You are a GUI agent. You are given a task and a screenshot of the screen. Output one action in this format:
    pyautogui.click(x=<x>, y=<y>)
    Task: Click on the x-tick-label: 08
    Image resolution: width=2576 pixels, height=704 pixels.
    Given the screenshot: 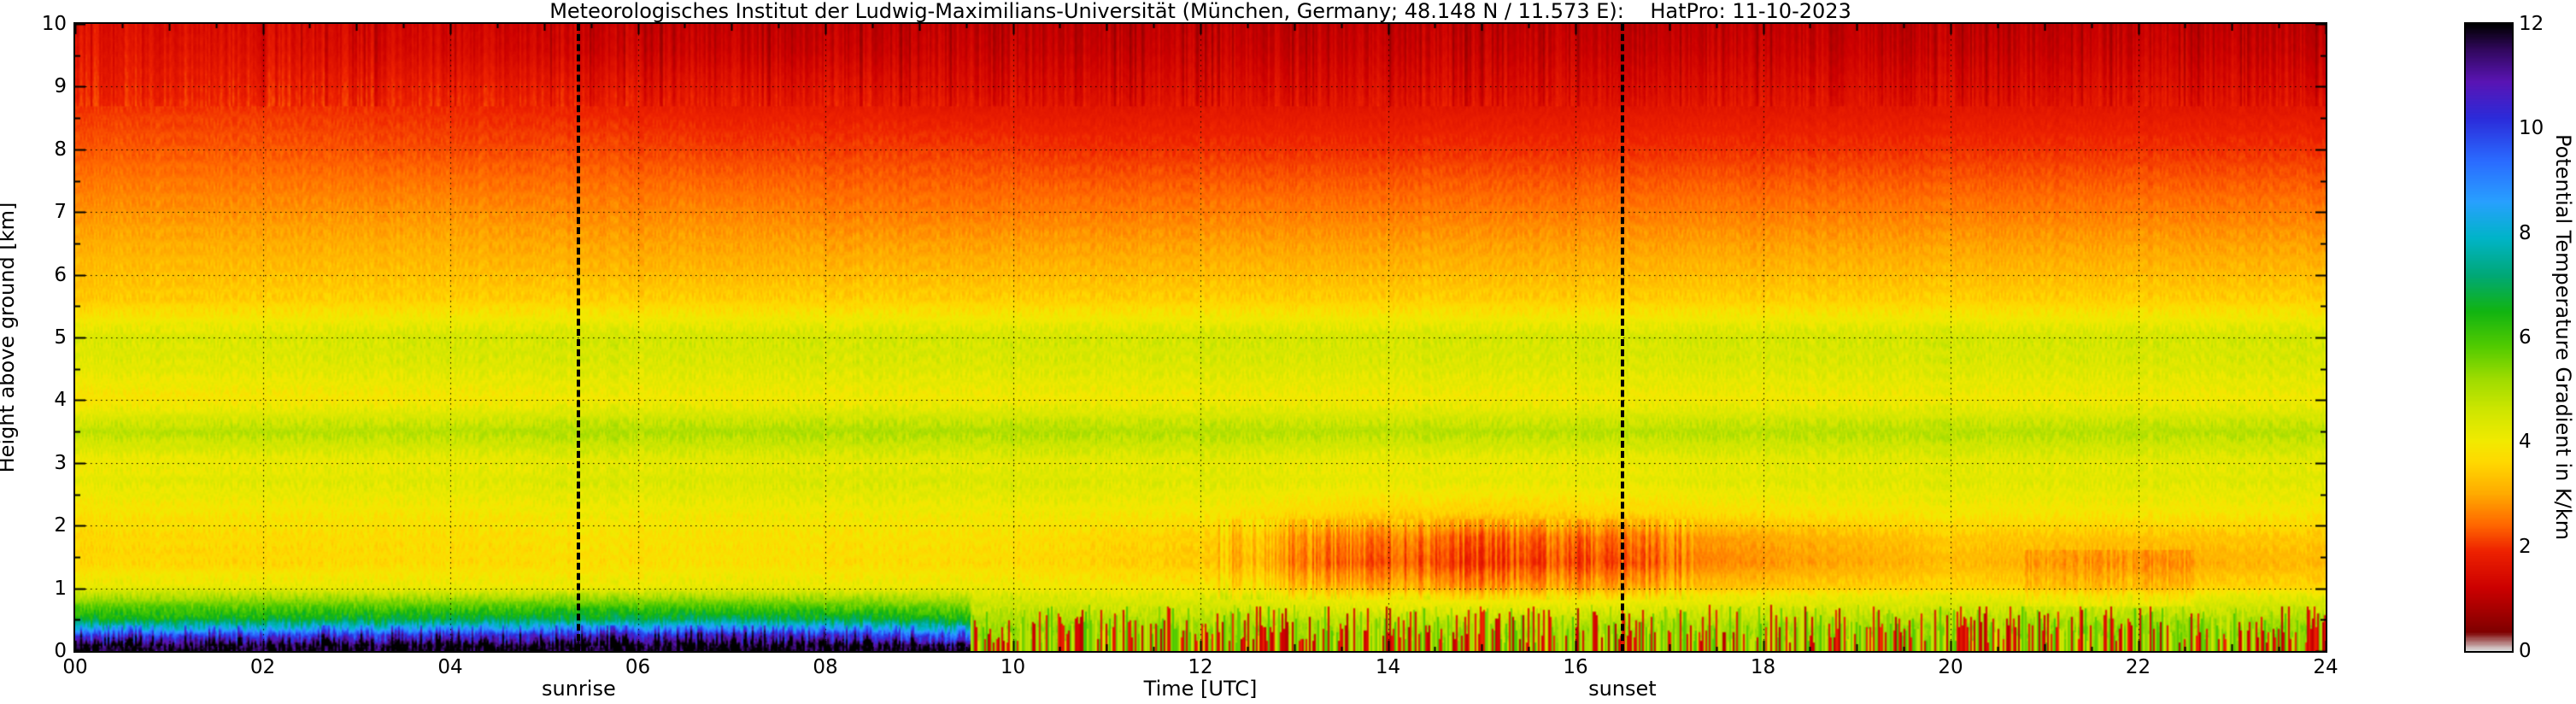 What is the action you would take?
    pyautogui.click(x=825, y=667)
    